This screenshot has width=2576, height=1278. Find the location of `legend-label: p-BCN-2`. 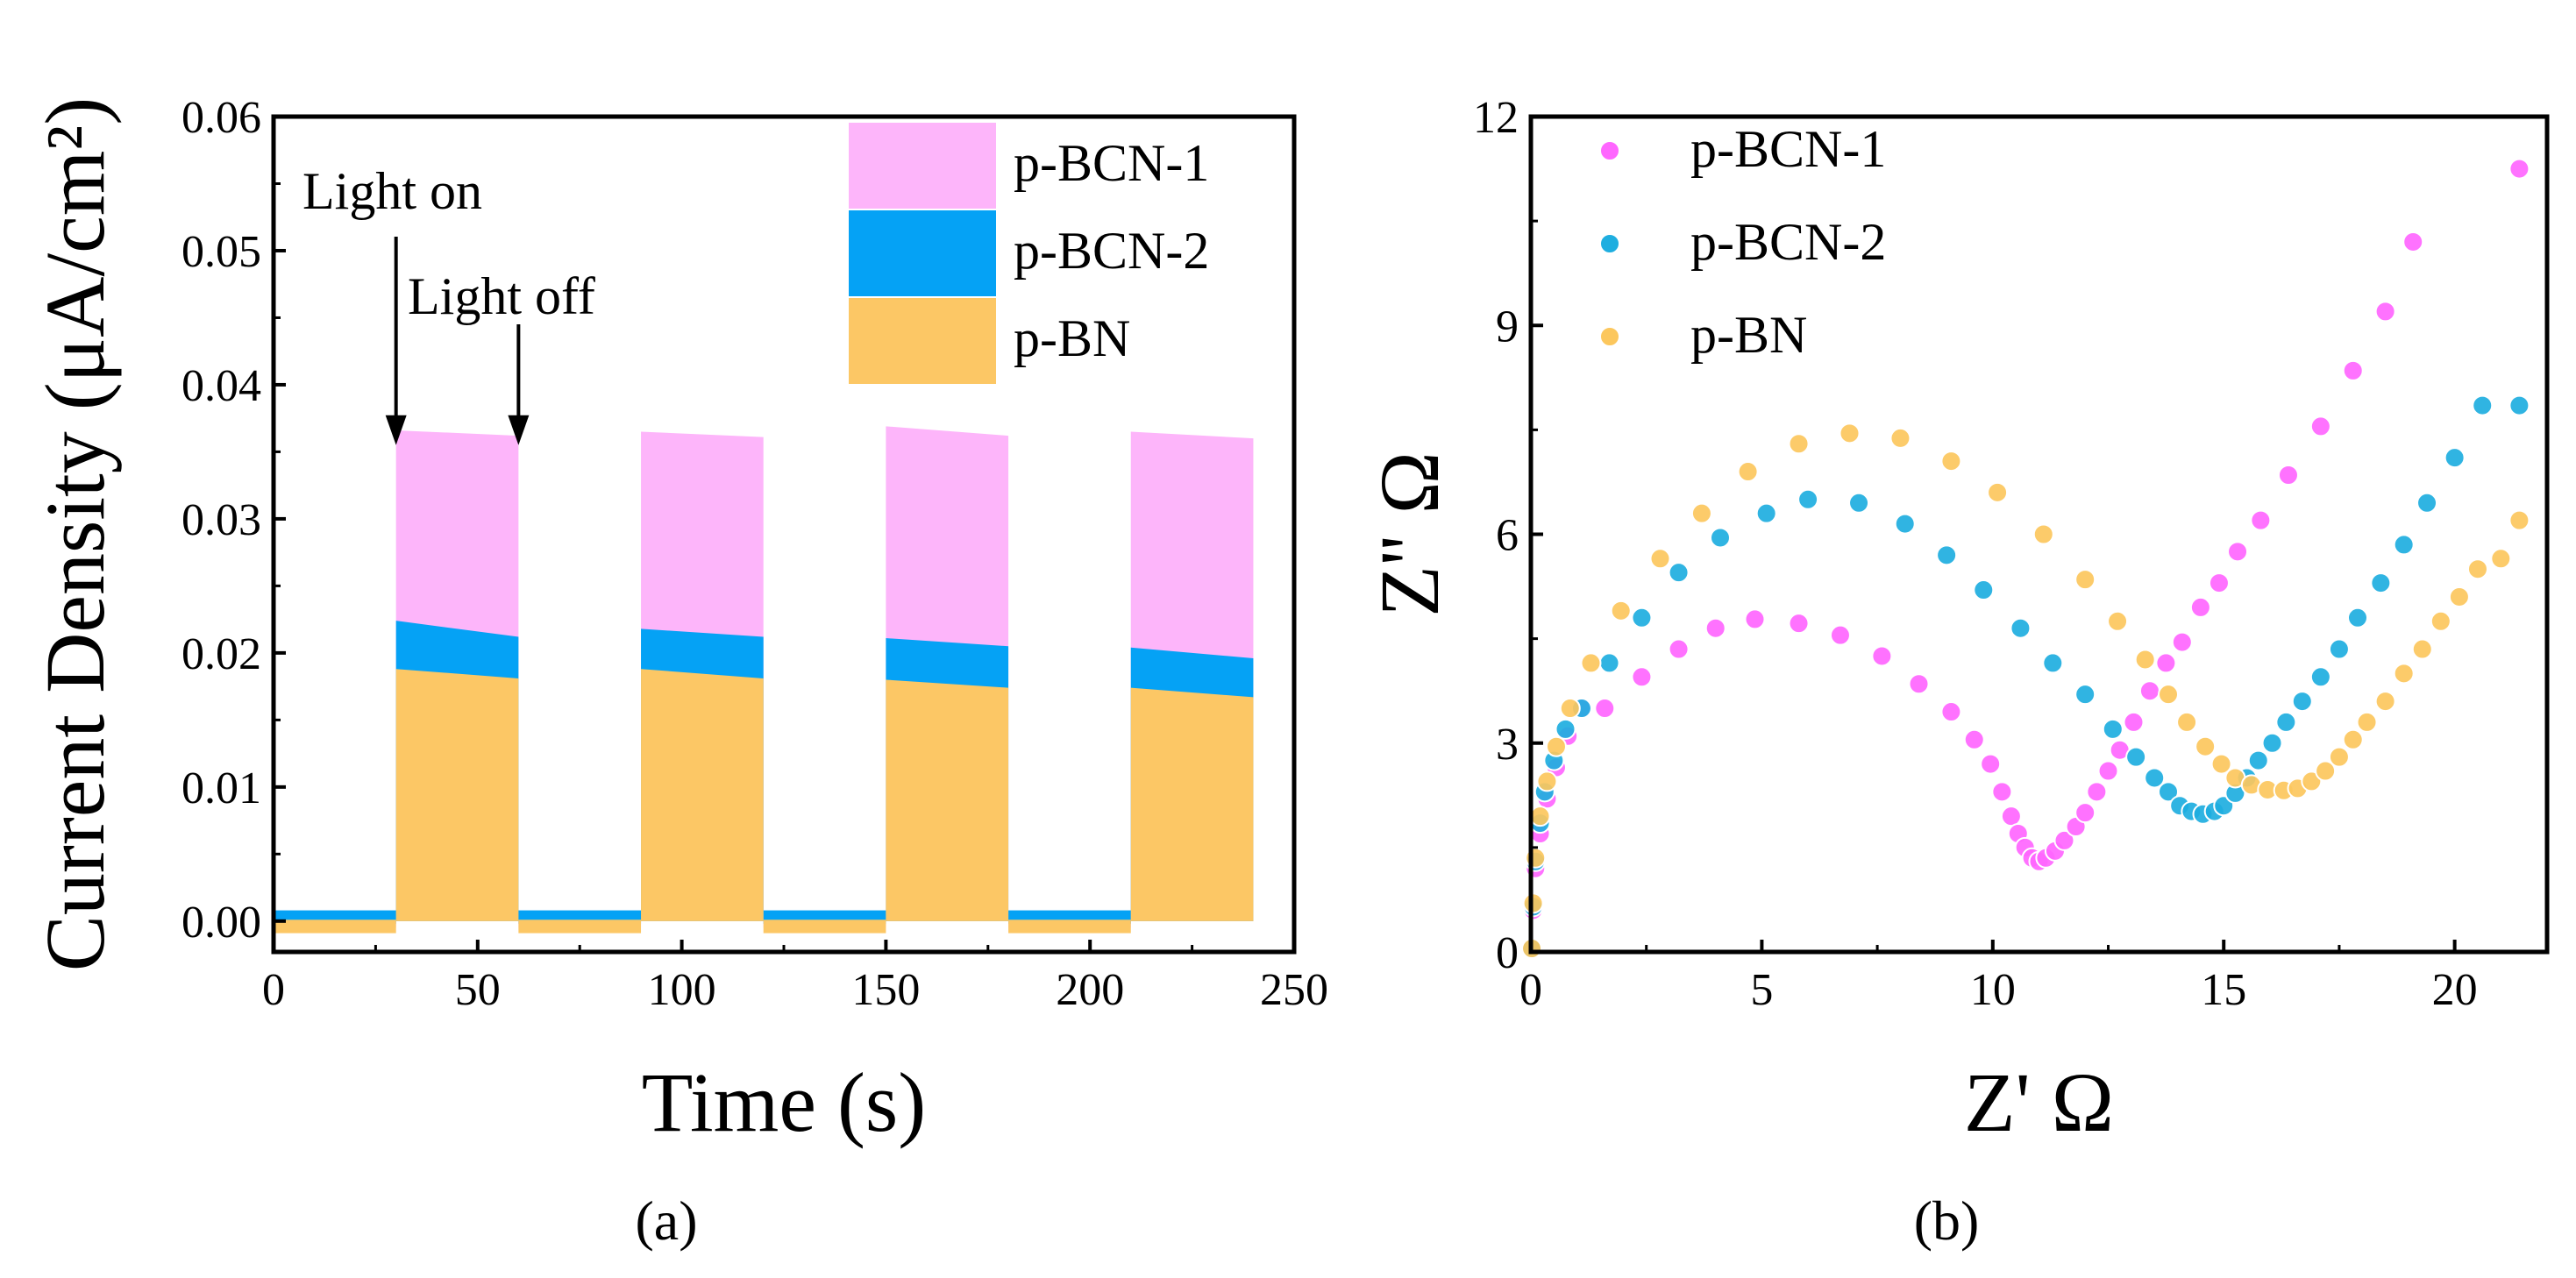

legend-label: p-BCN-2 is located at coordinates (1111, 251).